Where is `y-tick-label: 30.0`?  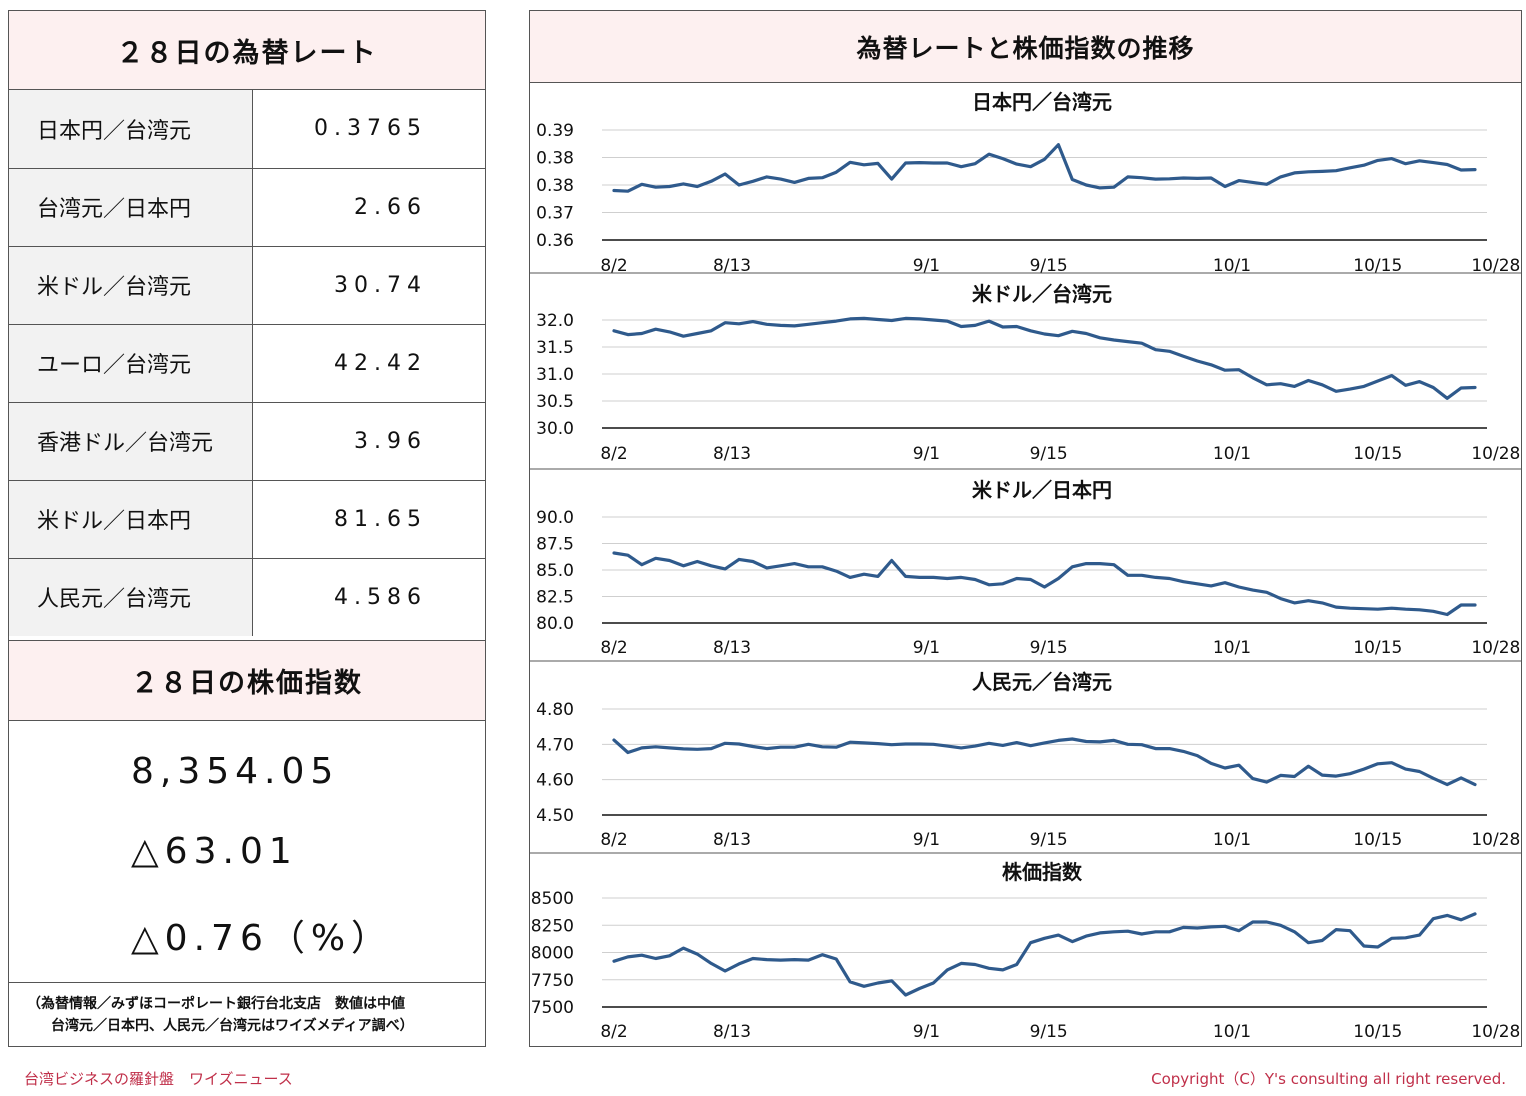 y-tick-label: 30.0 is located at coordinates (555, 429).